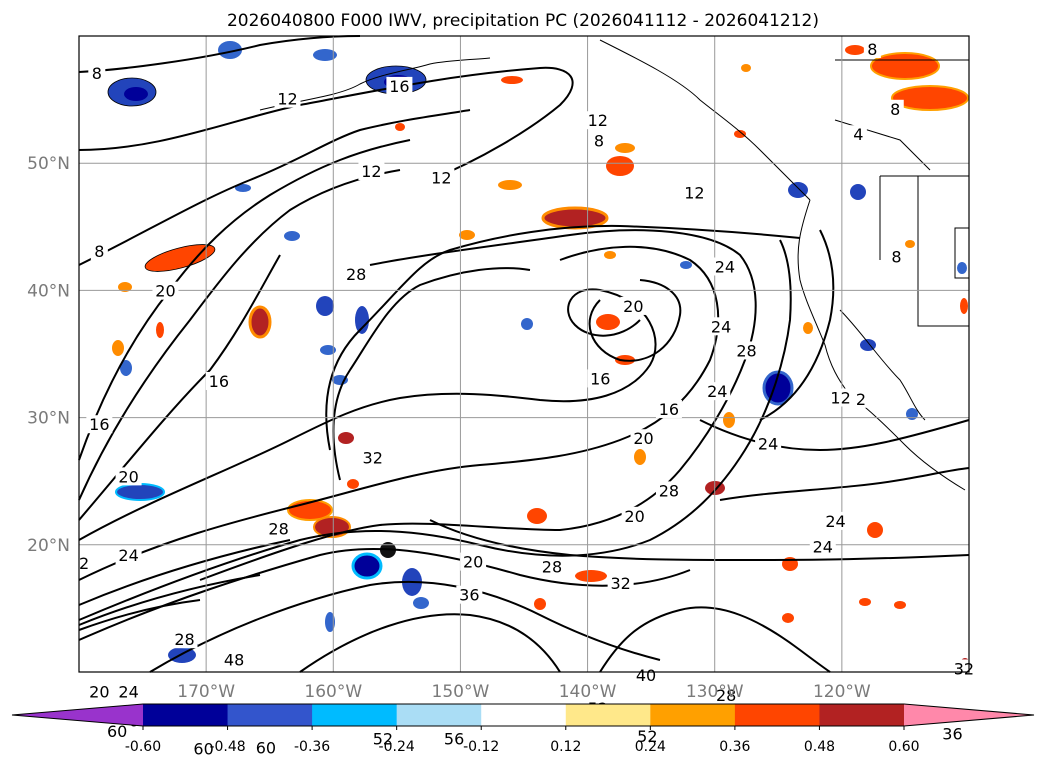  Describe the element at coordinates (481, 747) in the screenshot. I see `colorbar-tick-label: -0.12` at that location.